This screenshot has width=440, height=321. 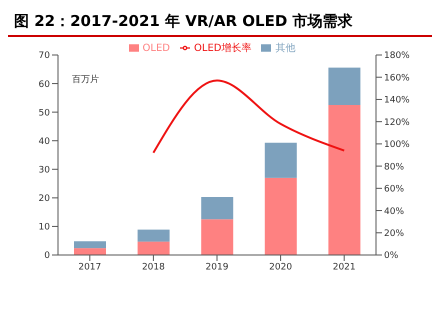 What do you see at coordinates (44, 141) in the screenshot?
I see `y-tick-label: 40` at bounding box center [44, 141].